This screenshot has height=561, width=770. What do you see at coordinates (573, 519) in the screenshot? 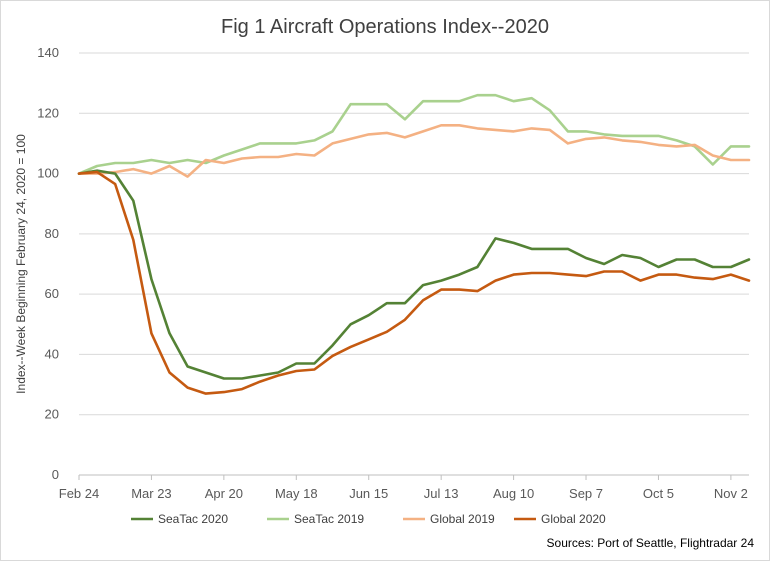
I see `legend-label: Global 2020` at bounding box center [573, 519].